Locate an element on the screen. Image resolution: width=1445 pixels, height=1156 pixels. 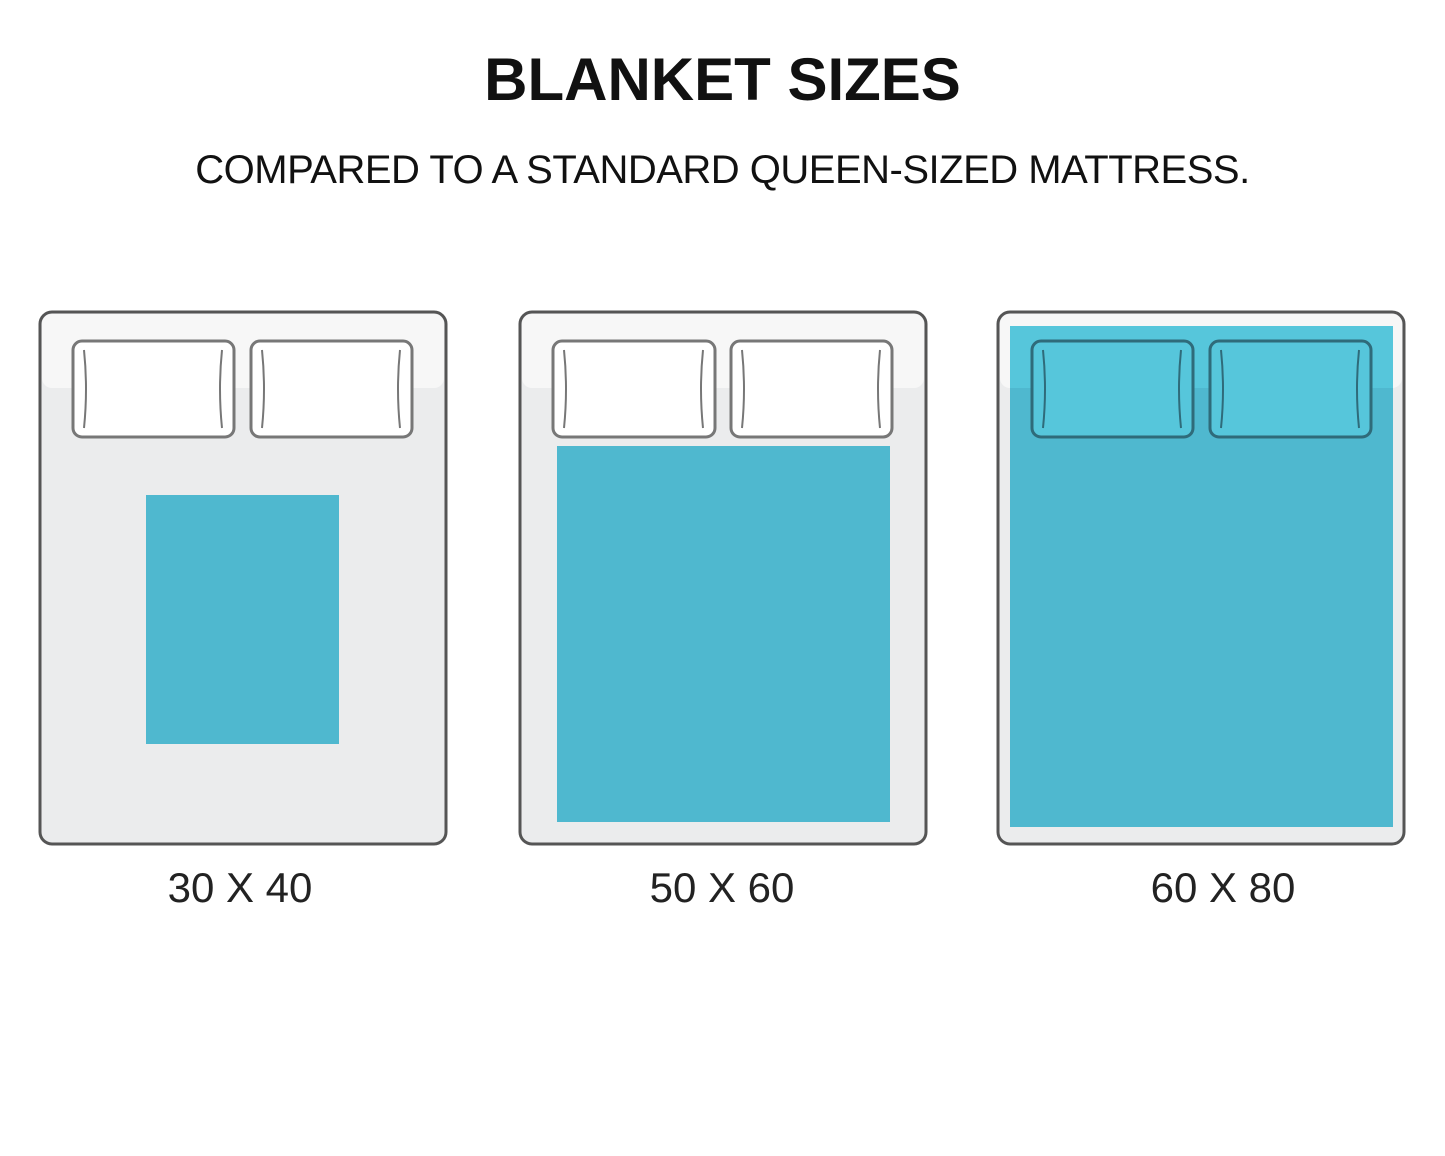
bed-label: 60 X 80 is located at coordinates (1223, 887).